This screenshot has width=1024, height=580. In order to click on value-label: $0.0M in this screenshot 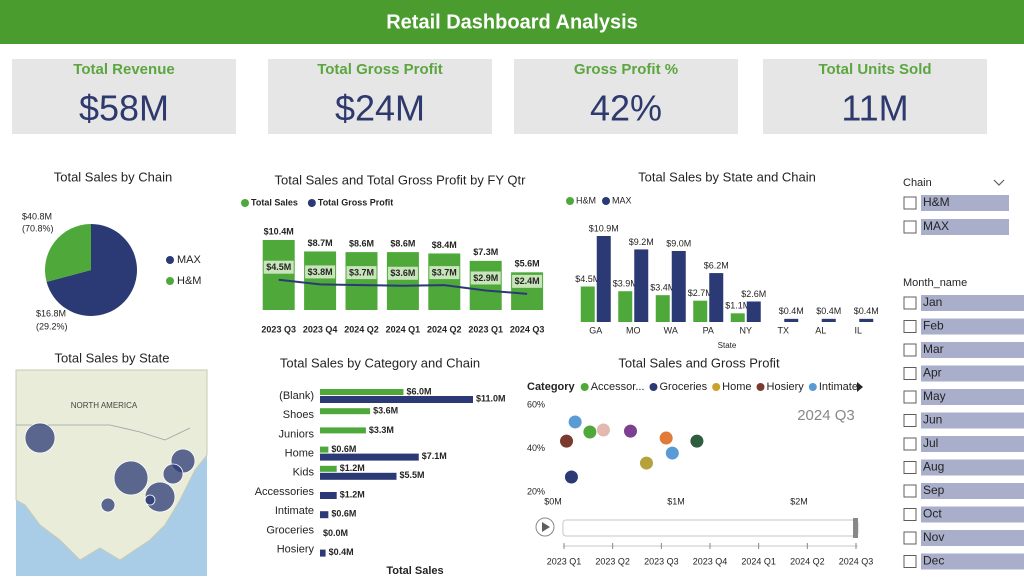, I will do `click(335, 533)`.